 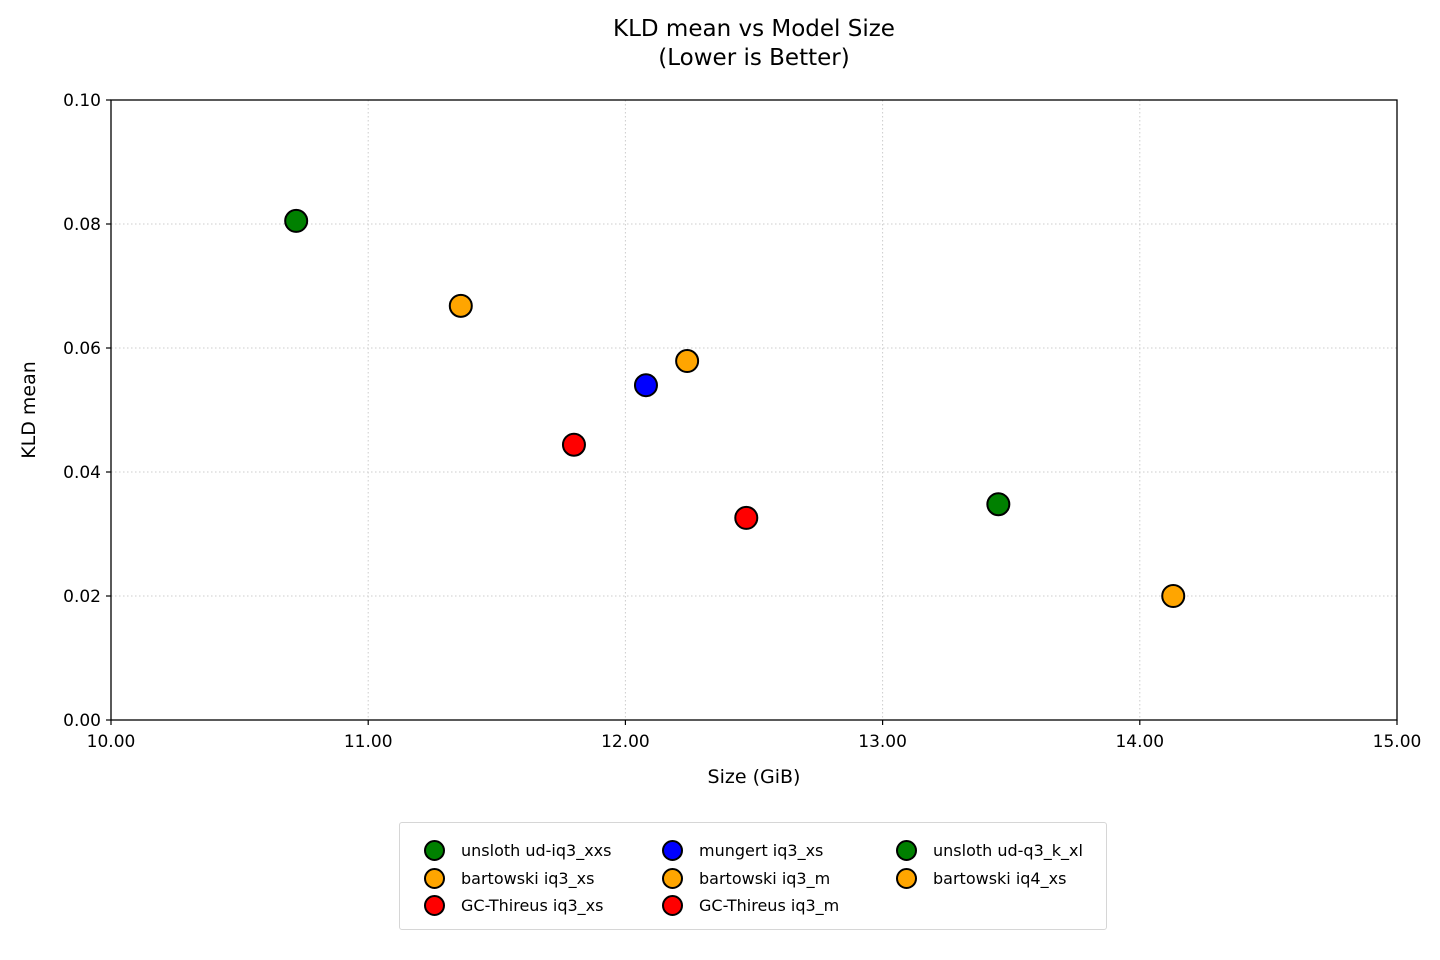 What do you see at coordinates (1000, 878) in the screenshot?
I see `legend-label: bartowski iq4_xs` at bounding box center [1000, 878].